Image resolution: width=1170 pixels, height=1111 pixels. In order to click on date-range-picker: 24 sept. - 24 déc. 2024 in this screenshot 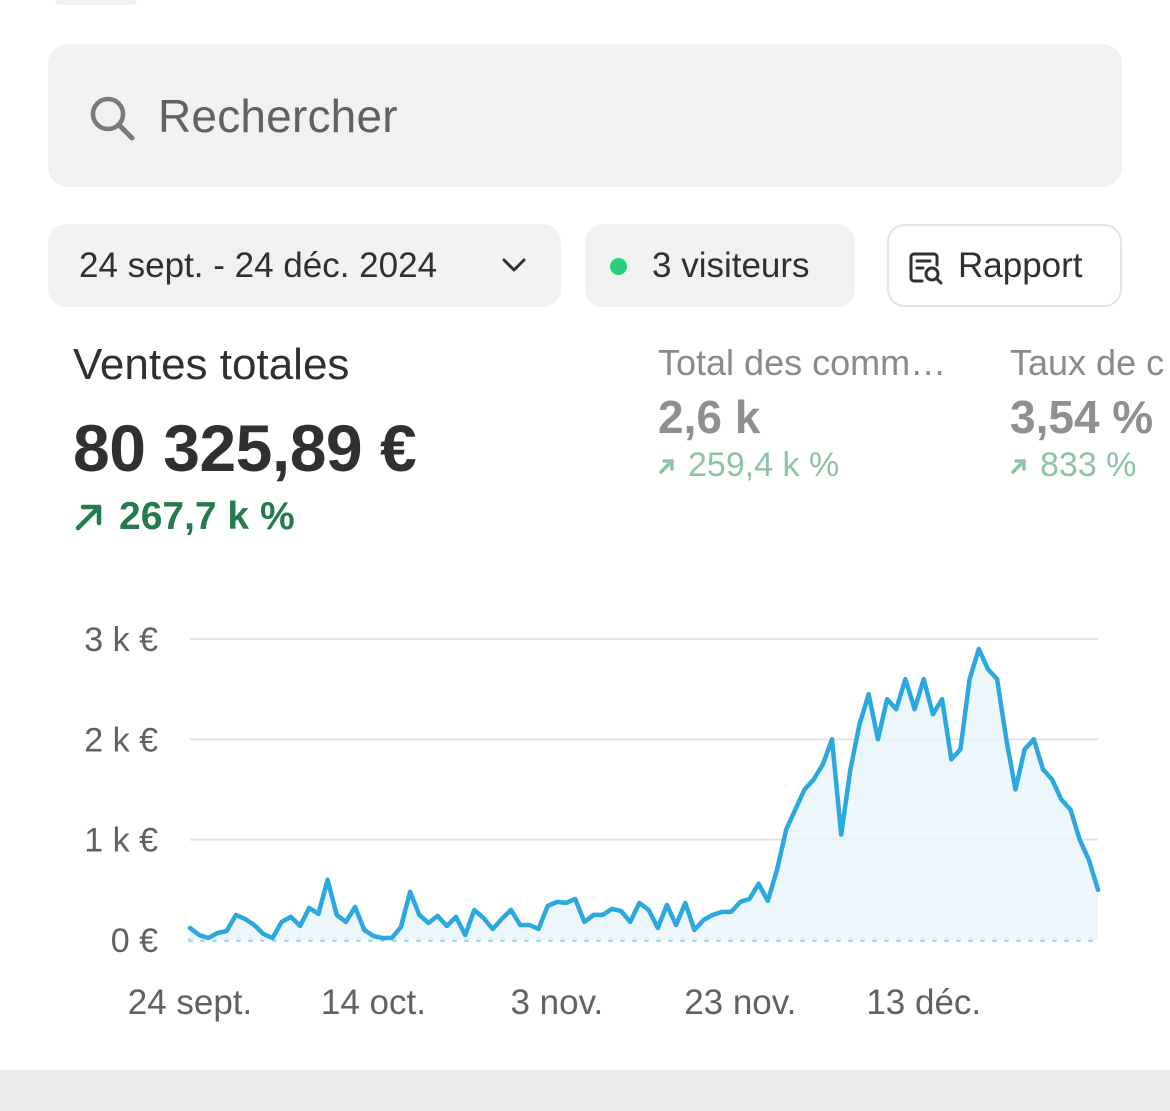, I will do `click(304, 265)`.